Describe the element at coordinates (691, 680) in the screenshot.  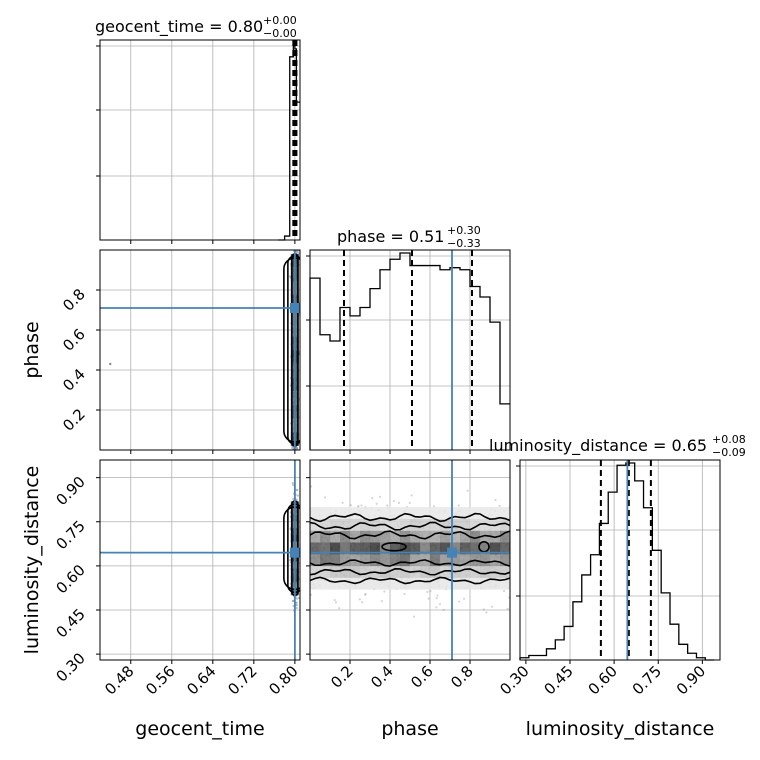
I see `tick-label-x-luminosity-distance-4: 0.90` at that location.